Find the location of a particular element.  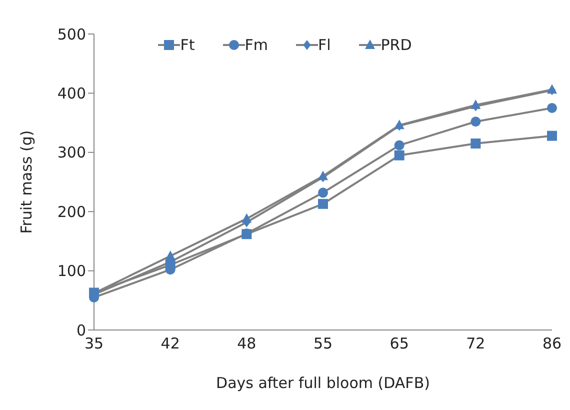

x-tick-label: 65 is located at coordinates (399, 343).